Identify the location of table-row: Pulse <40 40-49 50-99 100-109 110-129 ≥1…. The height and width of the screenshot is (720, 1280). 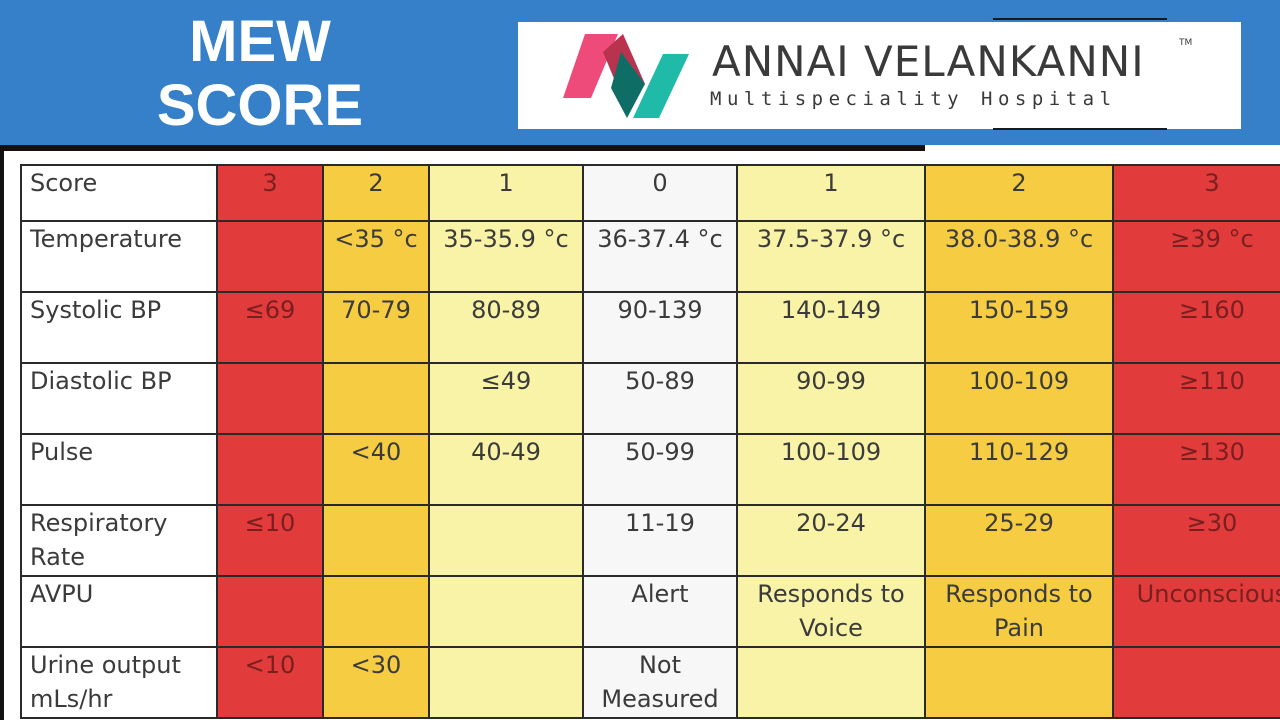
(650, 469).